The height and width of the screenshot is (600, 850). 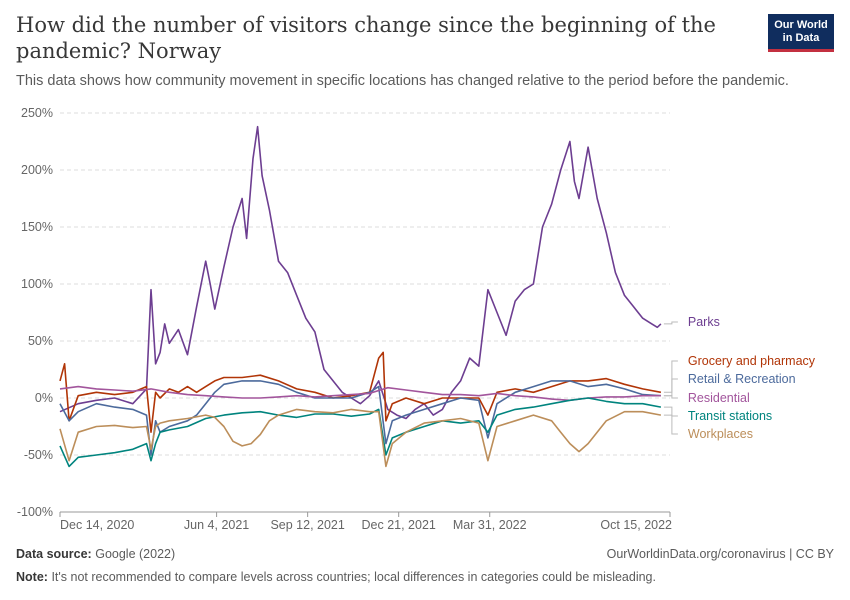 I want to click on x-tick-label: Dec 21, 2021, so click(x=399, y=525).